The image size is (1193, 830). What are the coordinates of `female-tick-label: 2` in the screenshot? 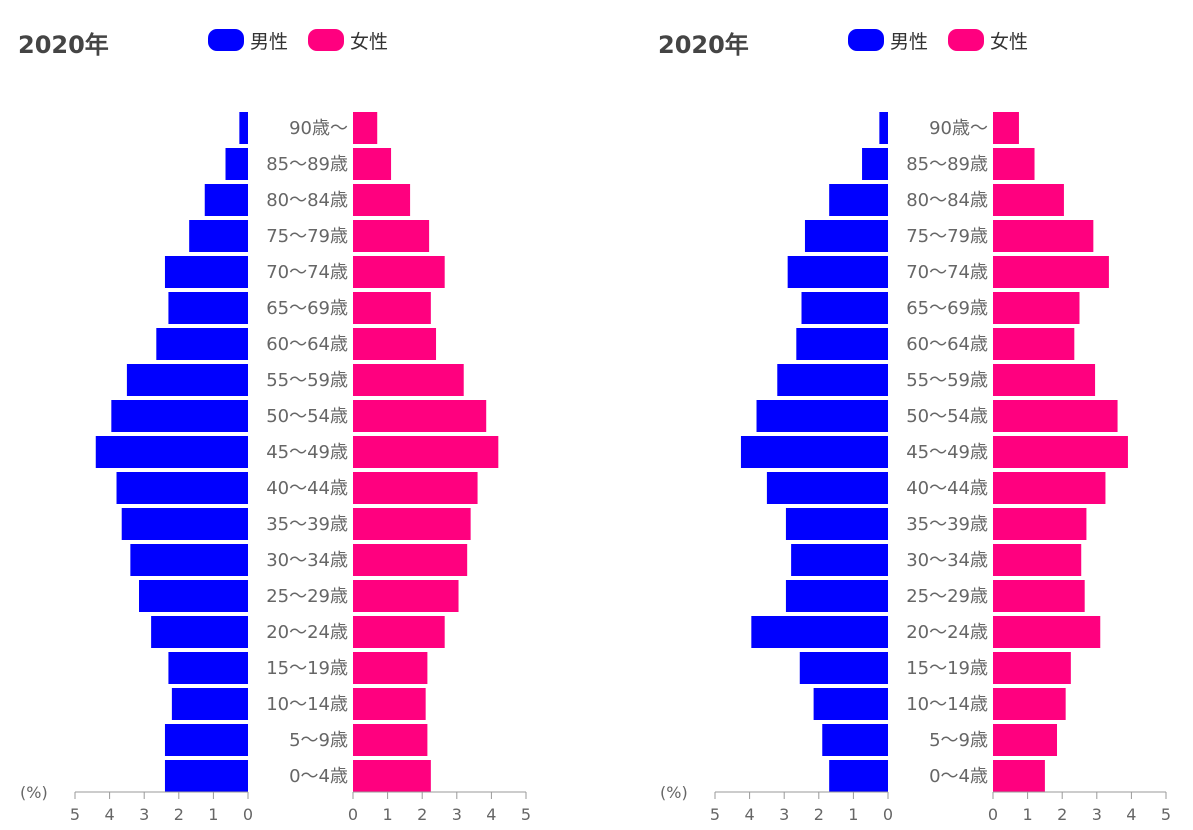 It's located at (1062, 814).